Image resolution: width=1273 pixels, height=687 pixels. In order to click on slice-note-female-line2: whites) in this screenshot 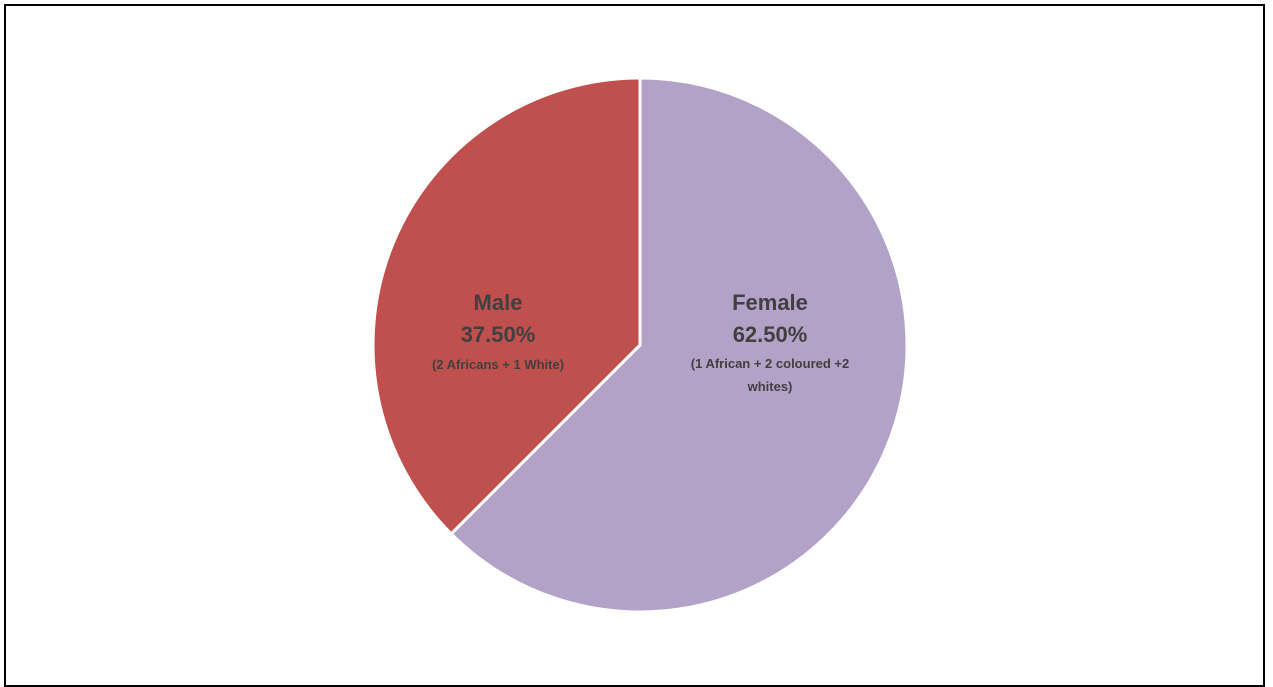, I will do `click(770, 386)`.